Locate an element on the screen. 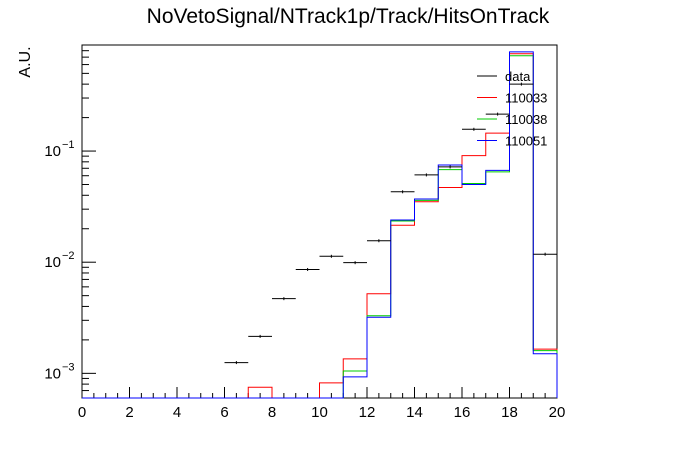 Image resolution: width=696 pixels, height=472 pixels. legend-label-data: data is located at coordinates (518, 76).